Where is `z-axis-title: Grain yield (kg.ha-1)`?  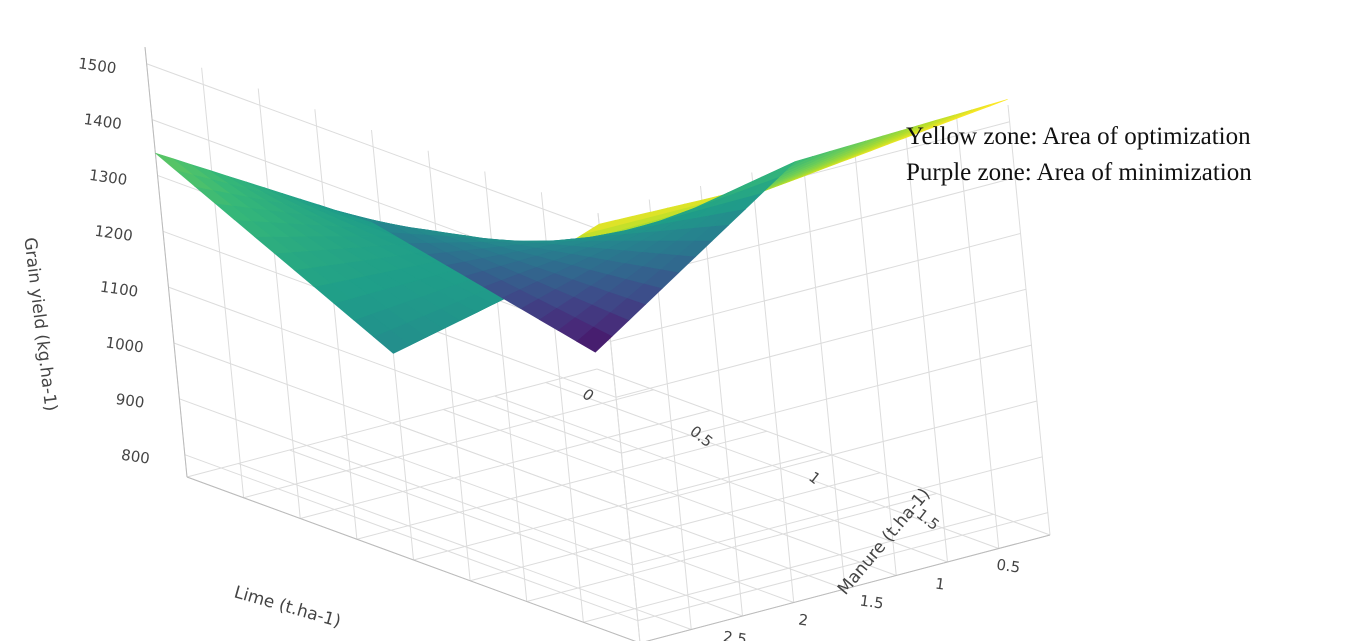
z-axis-title: Grain yield (kg.ha-1) is located at coordinates (39, 324).